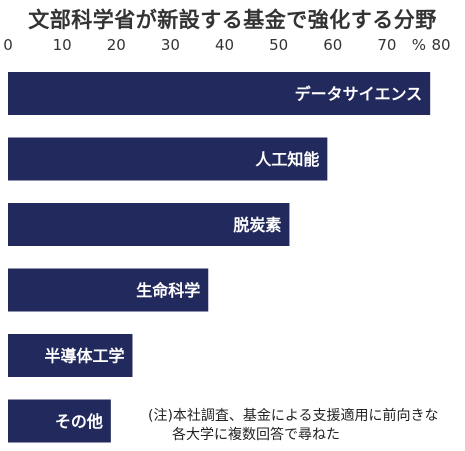  I want to click on x-tick-label-60: 60, so click(332, 45).